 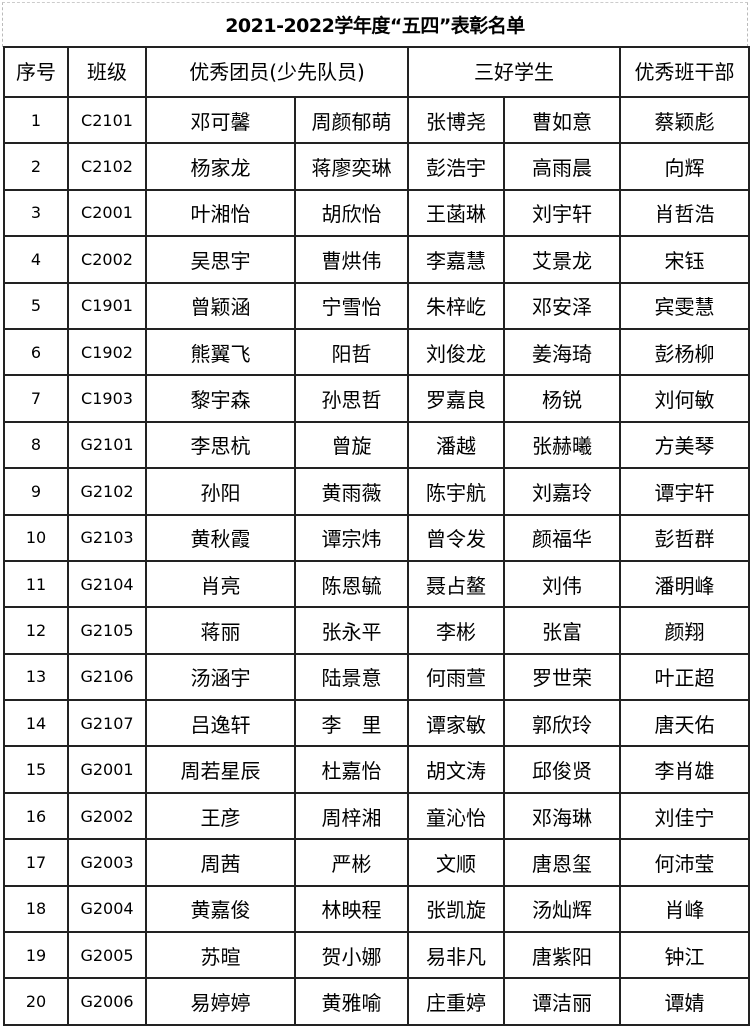 I want to click on class-cell: C1902, so click(x=107, y=352).